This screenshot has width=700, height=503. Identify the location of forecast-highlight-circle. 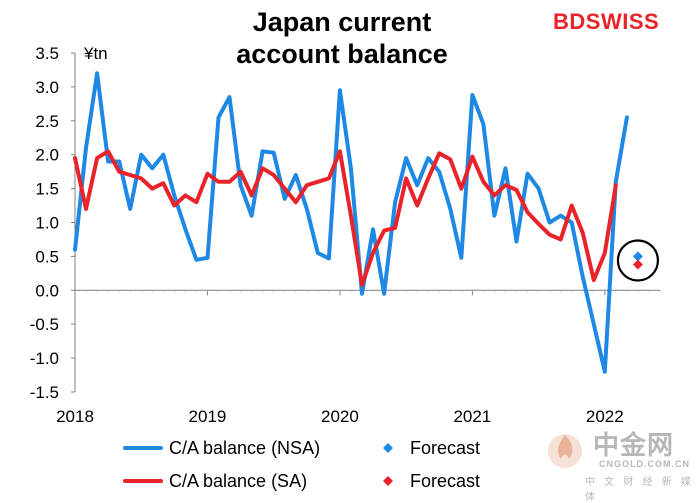
(638, 260).